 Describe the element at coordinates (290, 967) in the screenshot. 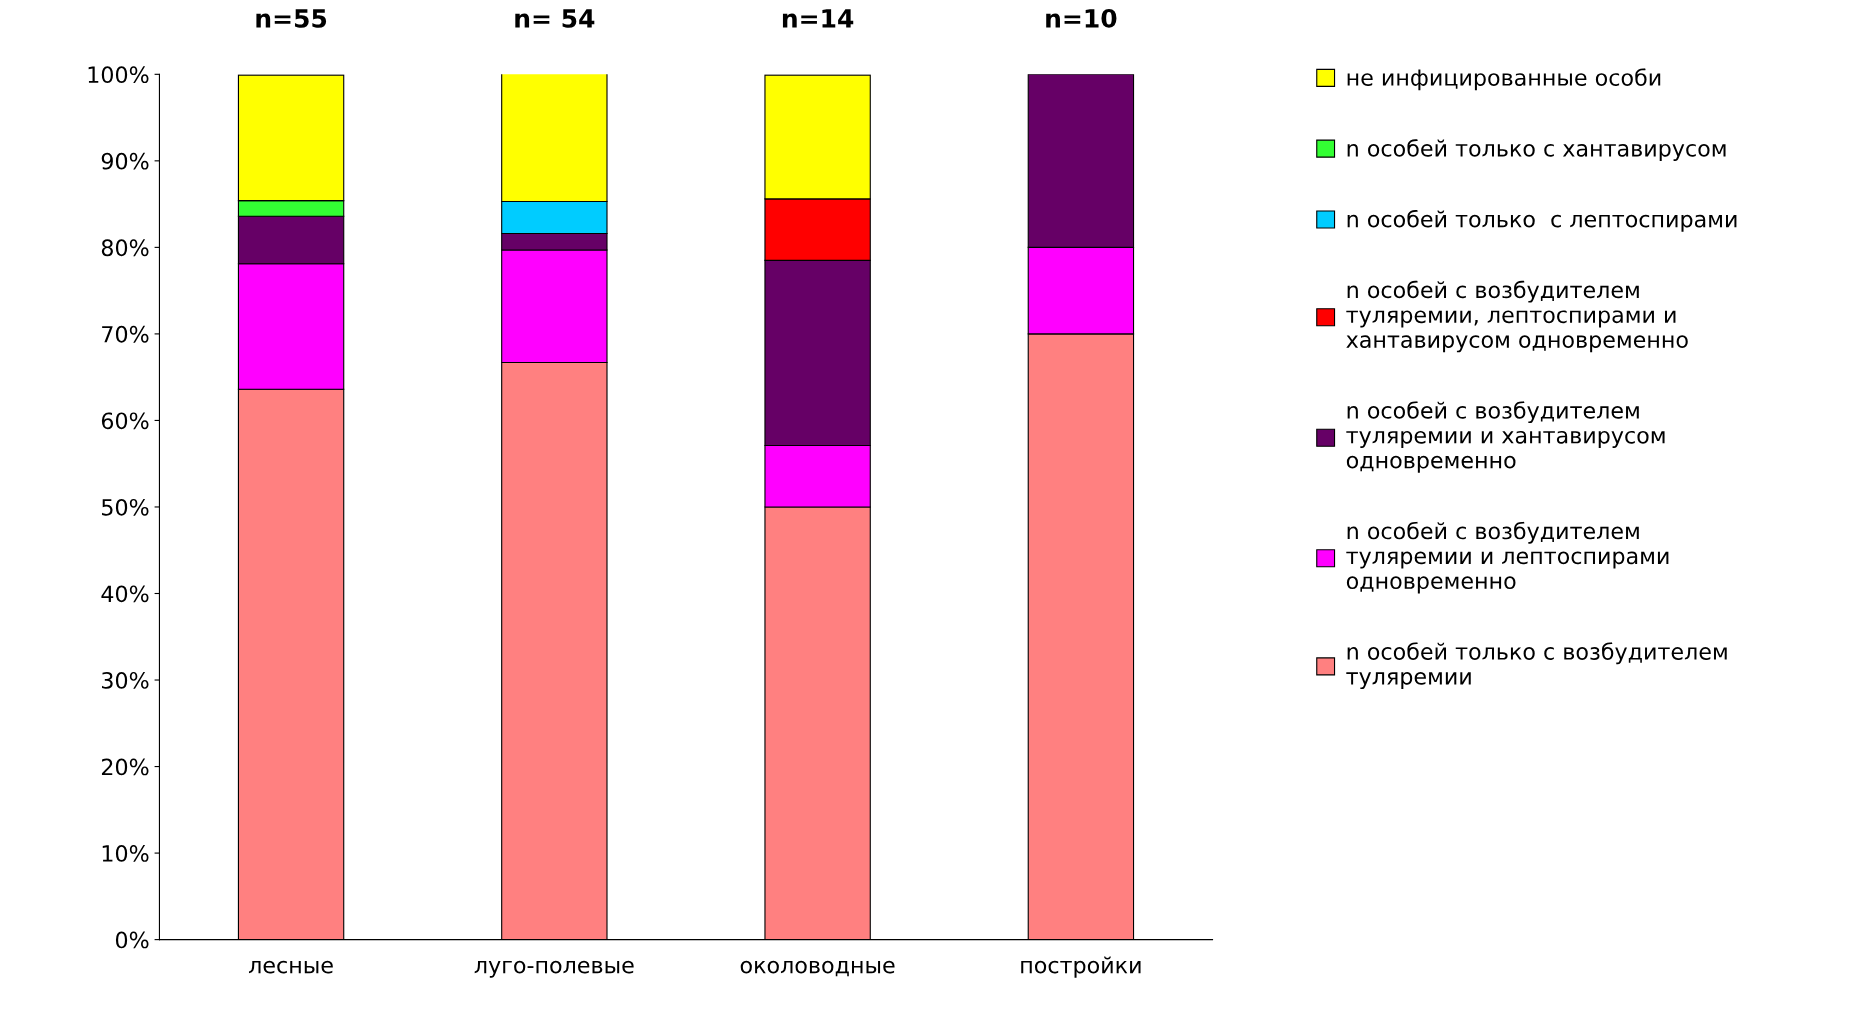

I see `x-tick-label: лесные` at that location.